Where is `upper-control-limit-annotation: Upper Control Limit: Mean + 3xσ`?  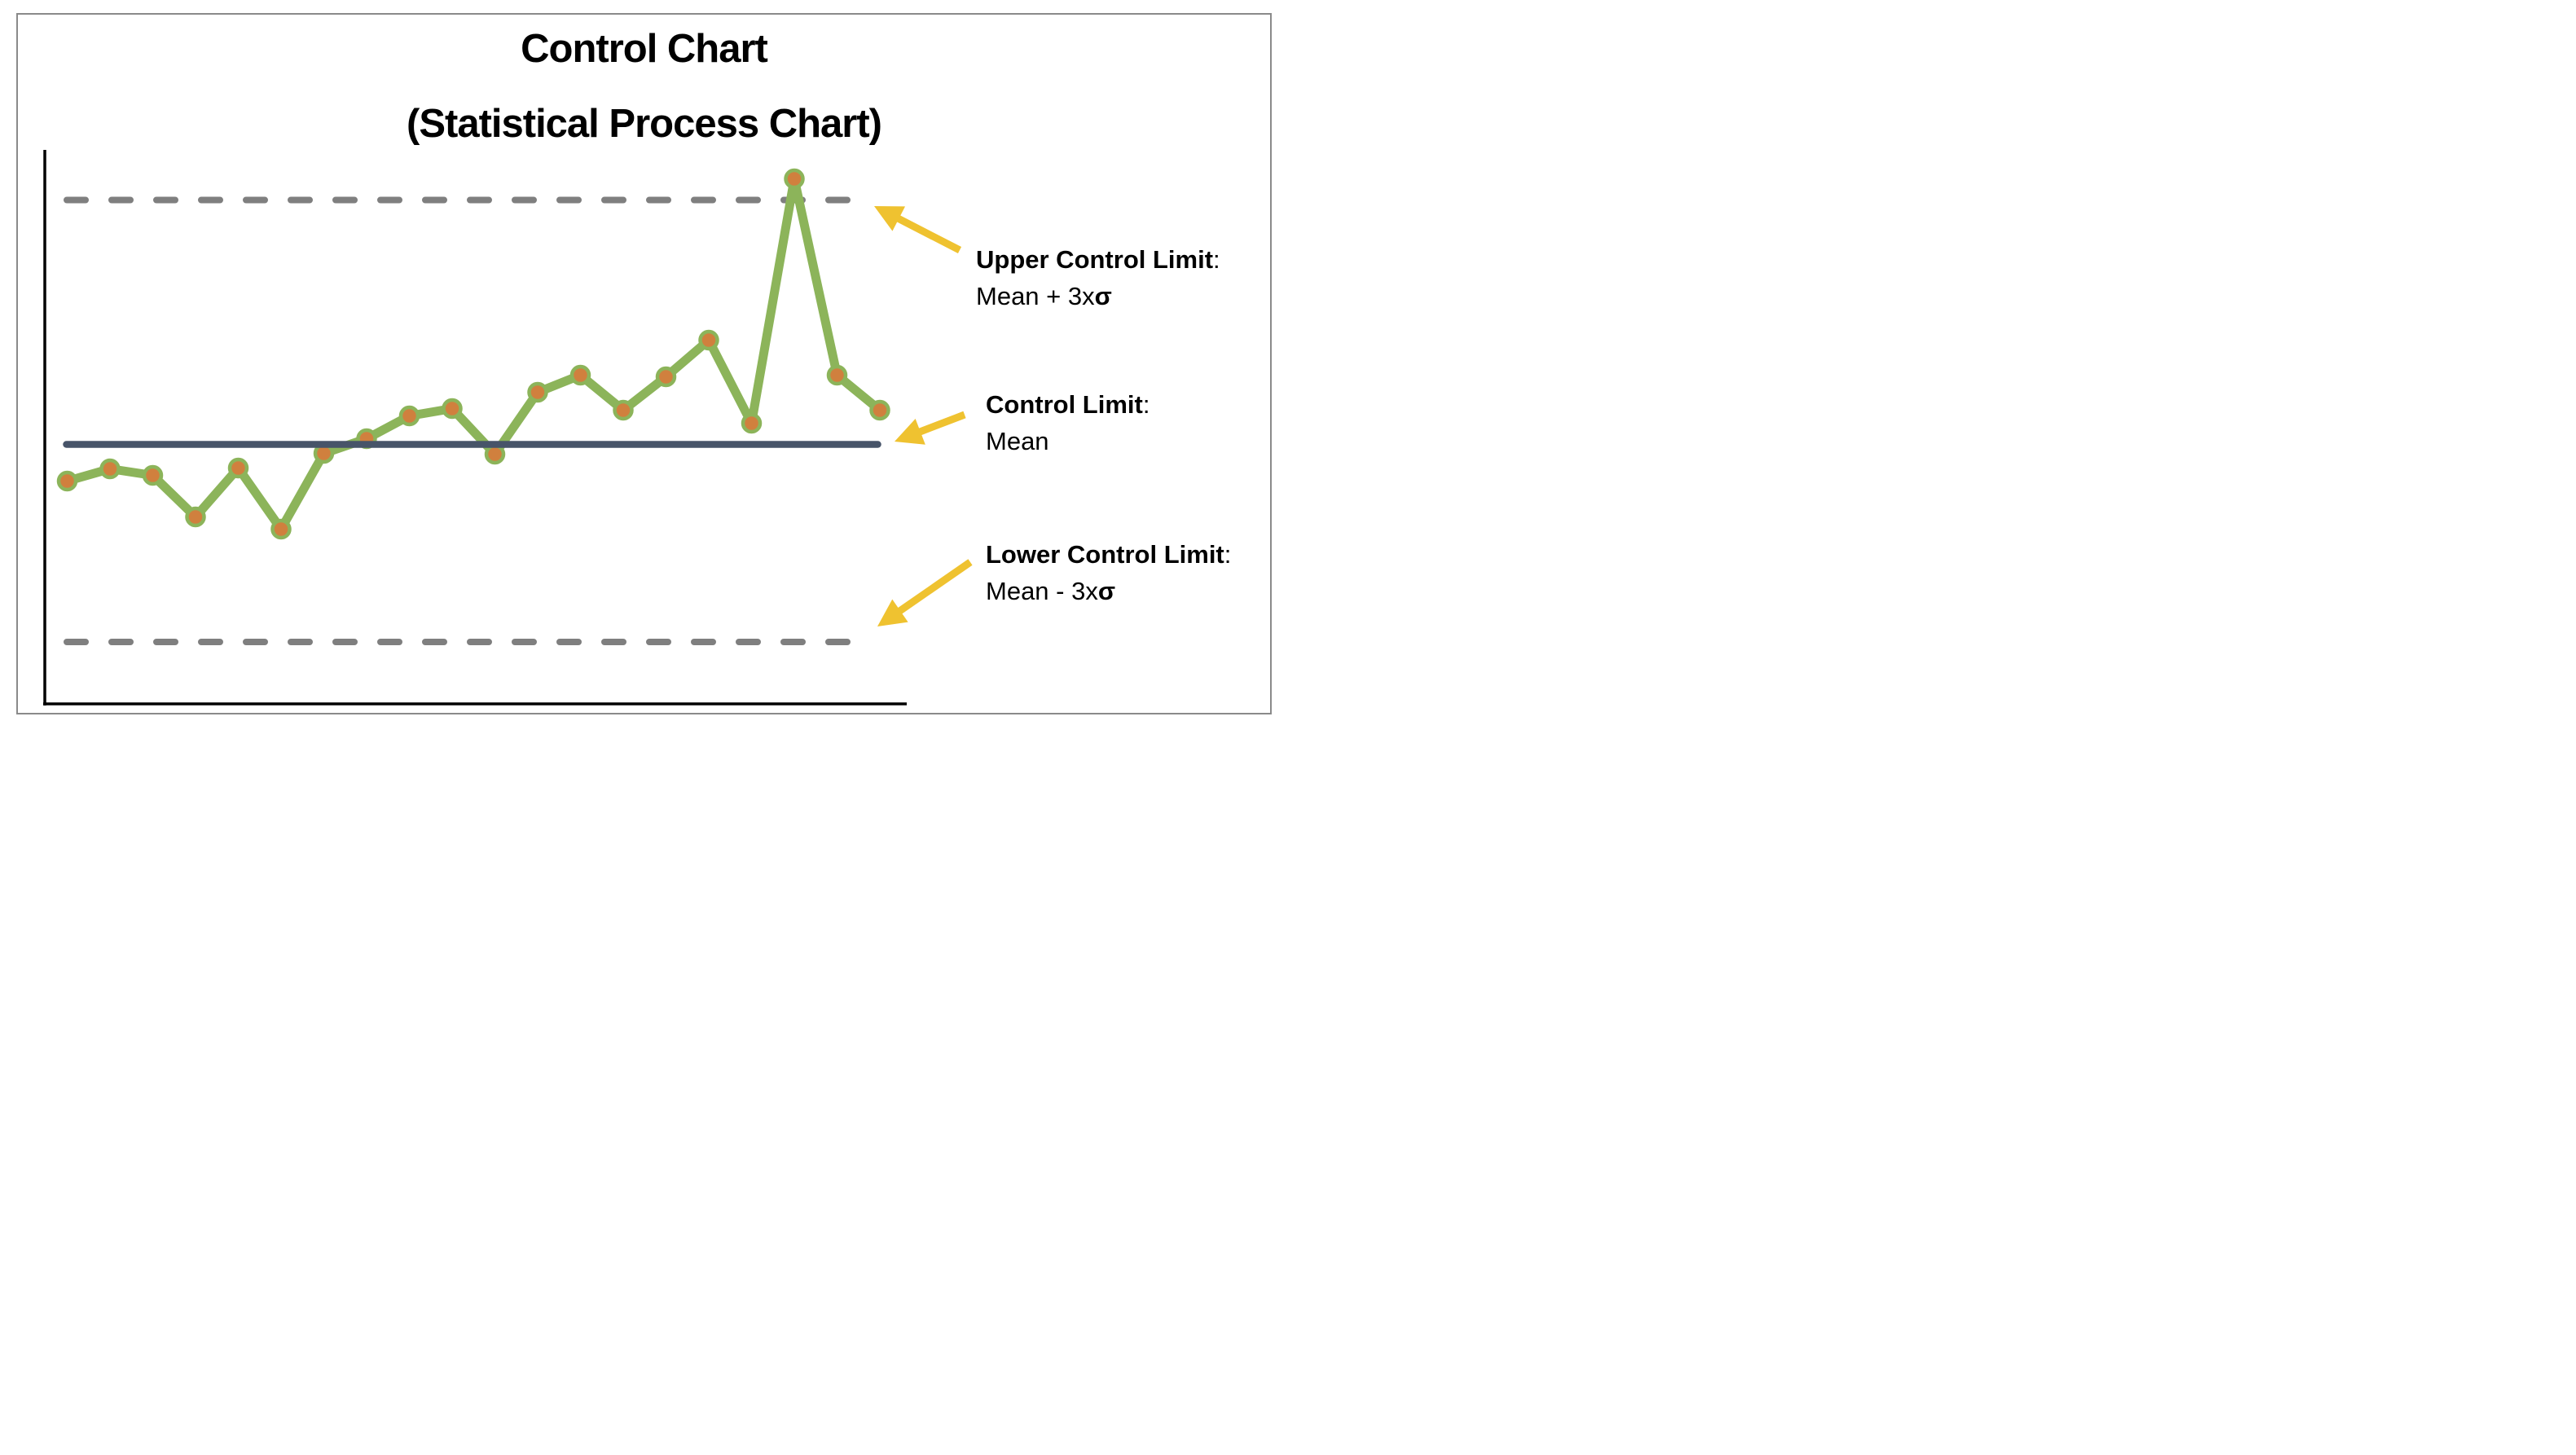 upper-control-limit-annotation: Upper Control Limit: Mean + 3xσ is located at coordinates (1098, 278).